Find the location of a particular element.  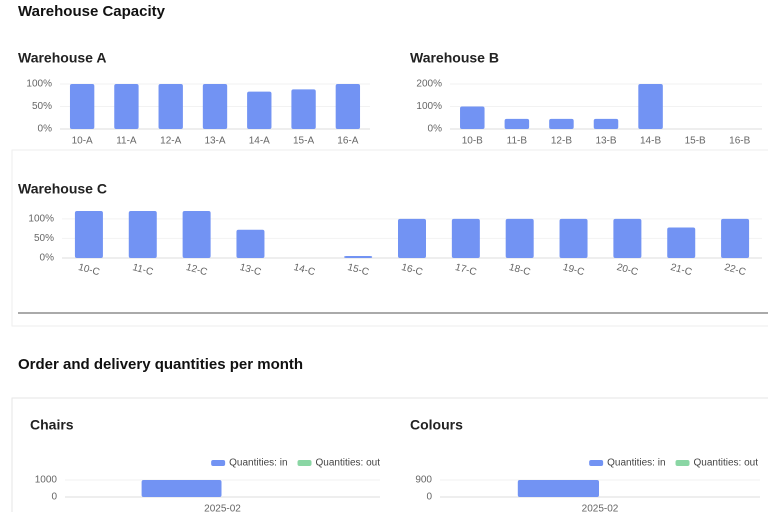

x-tick-label: 16-B is located at coordinates (739, 141).